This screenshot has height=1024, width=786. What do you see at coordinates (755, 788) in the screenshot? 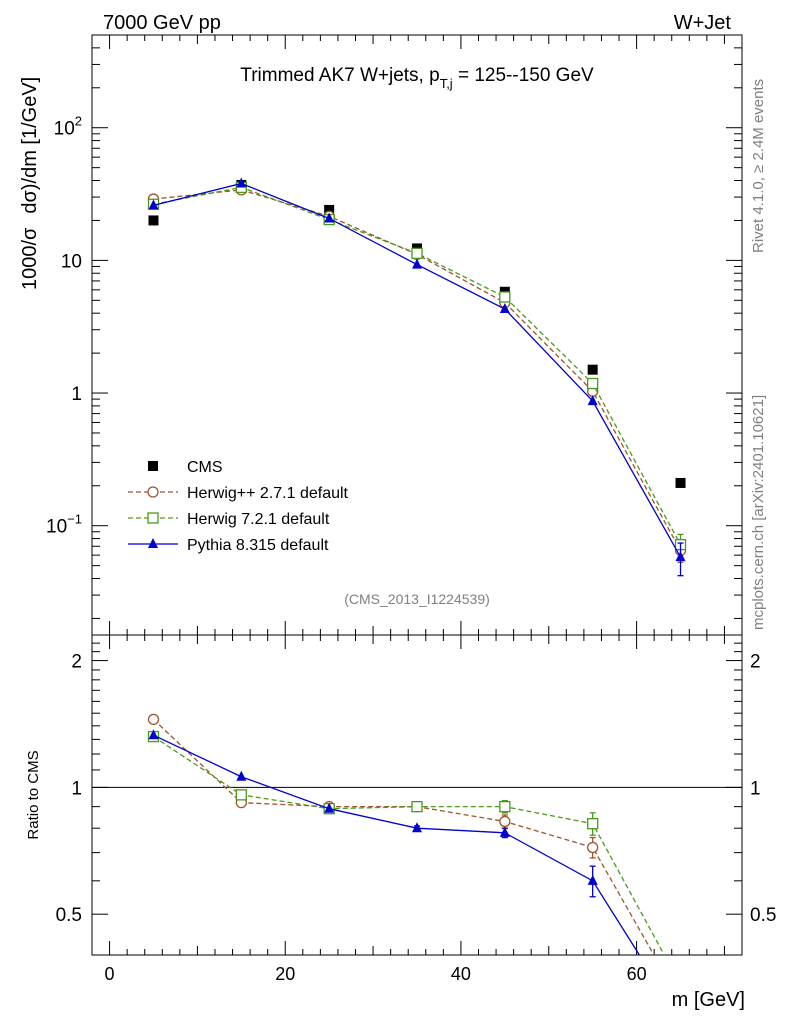
I see `ratio-y-tick-label-right: 1` at bounding box center [755, 788].